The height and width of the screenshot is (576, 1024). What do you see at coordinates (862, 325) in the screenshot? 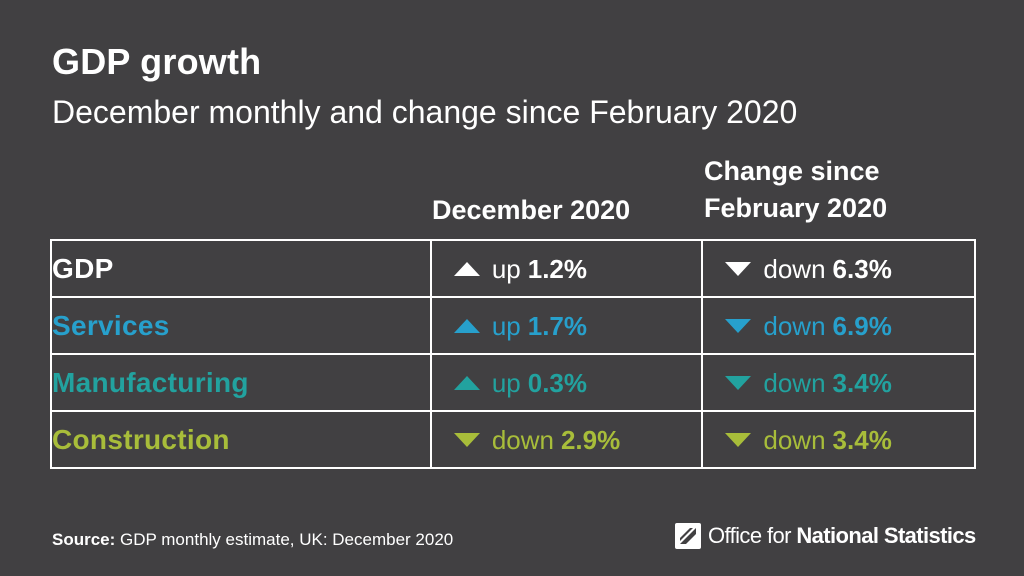
I see `since-february-2020-number: 6.9%` at bounding box center [862, 325].